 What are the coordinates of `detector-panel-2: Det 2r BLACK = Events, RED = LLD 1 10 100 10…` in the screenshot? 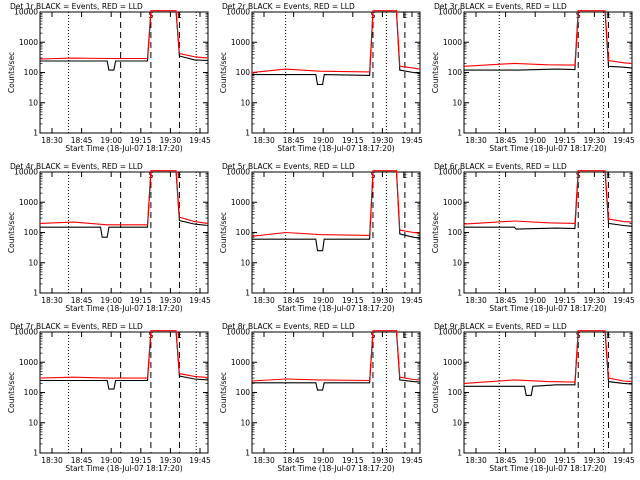 It's located at (321, 77).